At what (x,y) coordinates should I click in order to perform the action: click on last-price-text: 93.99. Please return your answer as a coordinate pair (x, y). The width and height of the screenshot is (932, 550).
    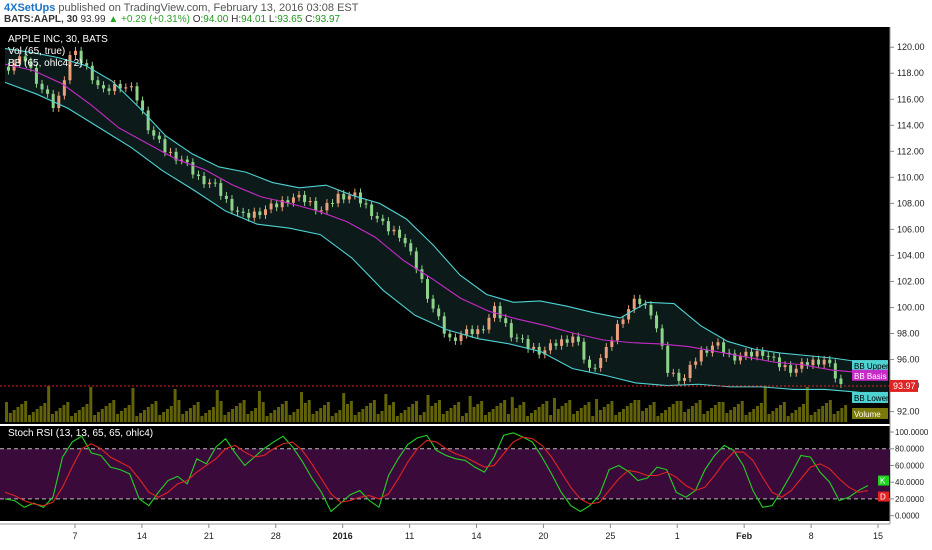
    Looking at the image, I should click on (93, 19).